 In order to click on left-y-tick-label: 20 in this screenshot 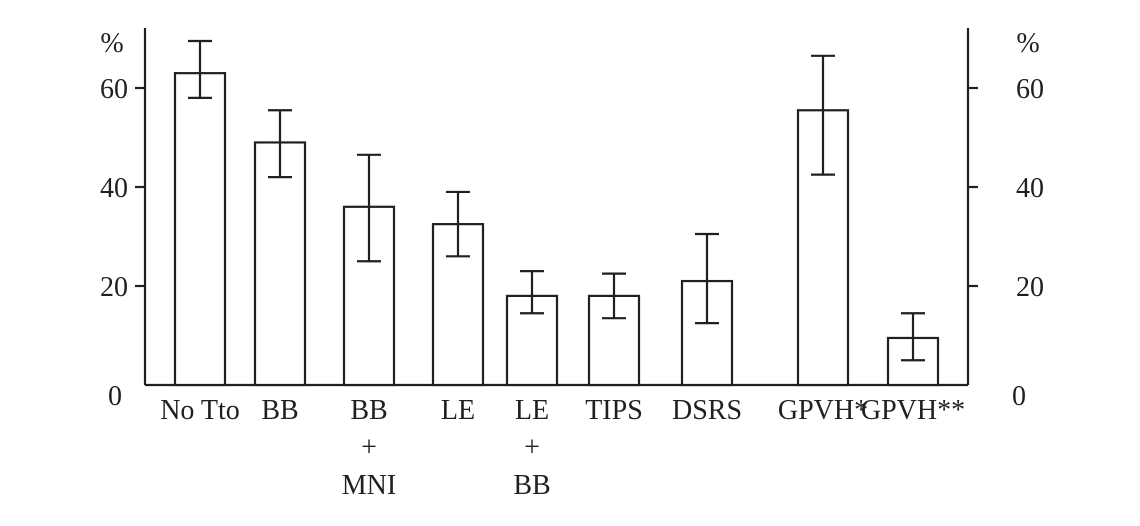, I will do `click(114, 287)`.